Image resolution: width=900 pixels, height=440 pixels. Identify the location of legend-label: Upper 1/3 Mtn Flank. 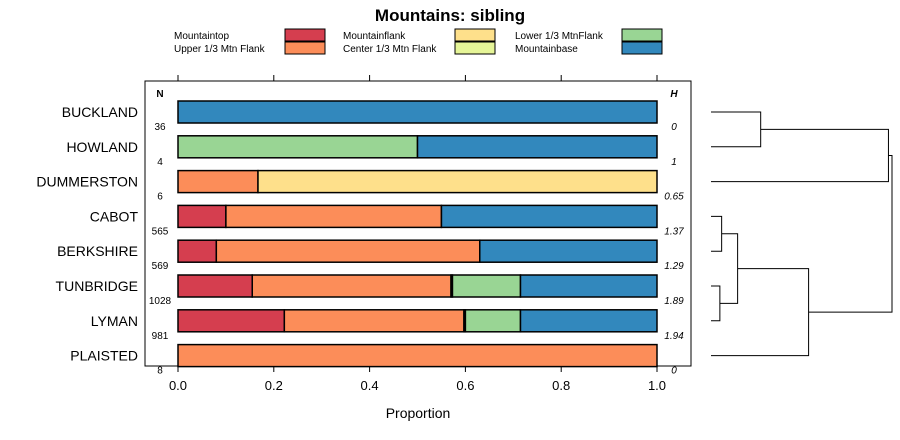
(220, 49).